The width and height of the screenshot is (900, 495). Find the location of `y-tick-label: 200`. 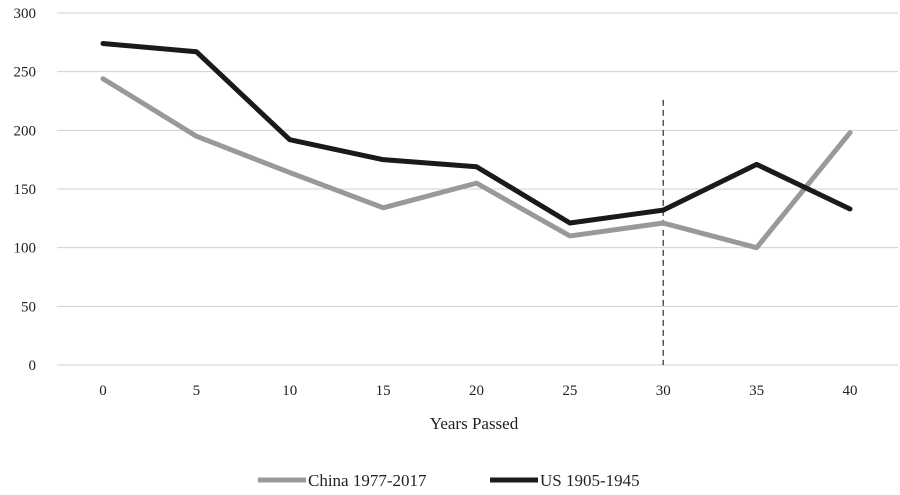

y-tick-label: 200 is located at coordinates (25, 131).